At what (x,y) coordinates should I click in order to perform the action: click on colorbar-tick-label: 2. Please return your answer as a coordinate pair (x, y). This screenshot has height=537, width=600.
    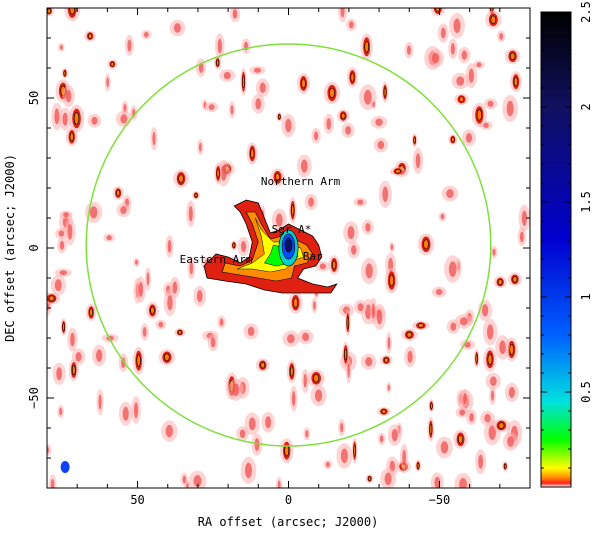
    Looking at the image, I should click on (586, 106).